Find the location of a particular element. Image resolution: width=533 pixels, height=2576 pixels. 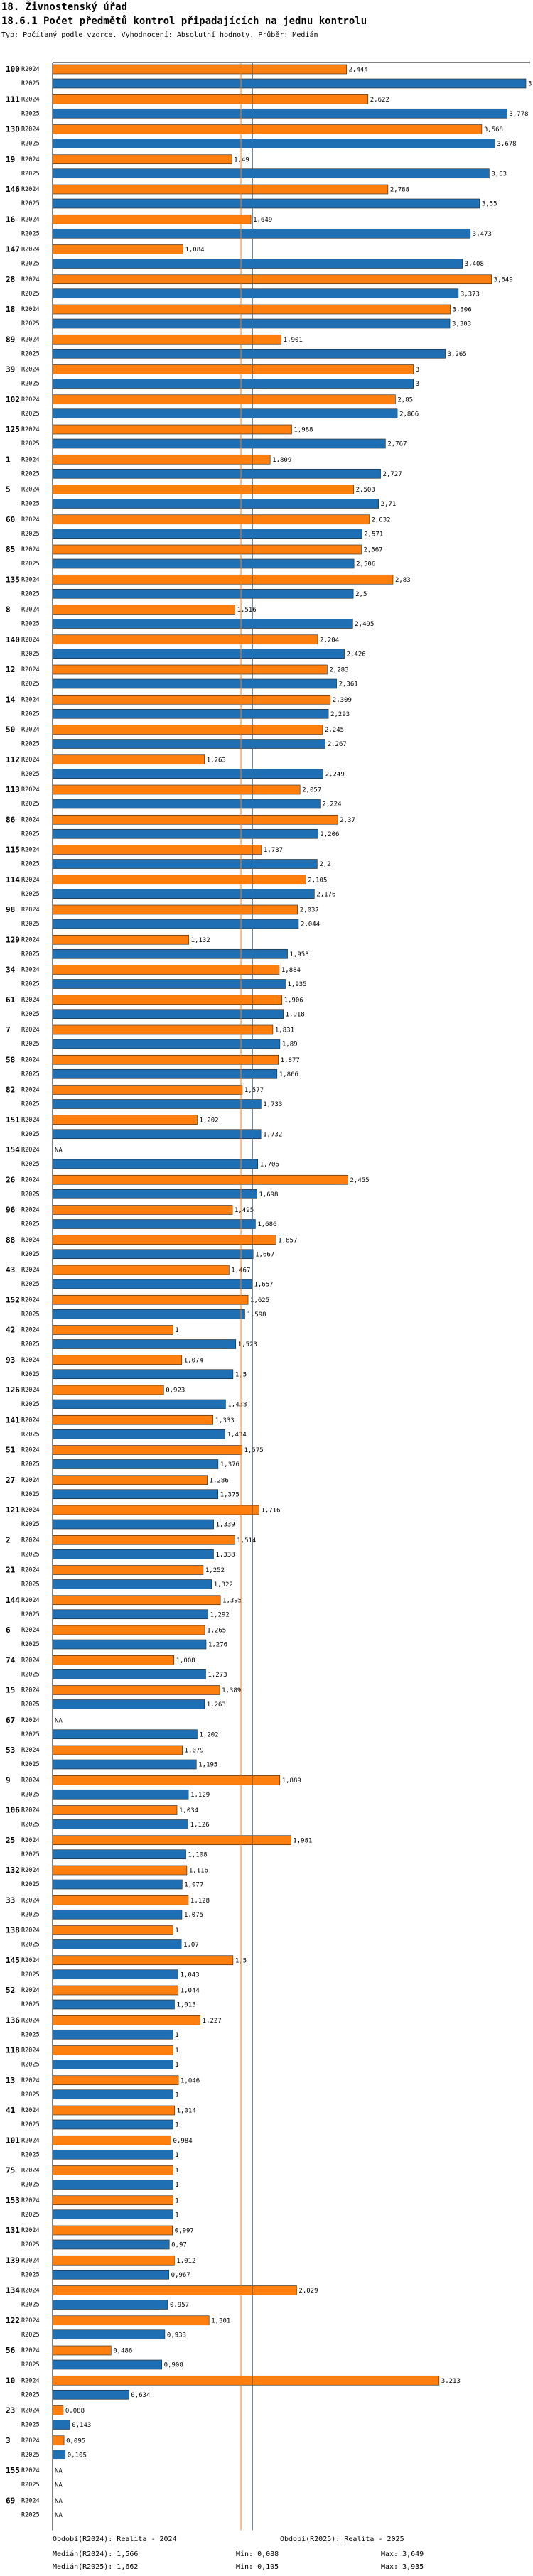

category-label: 61 is located at coordinates (11, 1000).